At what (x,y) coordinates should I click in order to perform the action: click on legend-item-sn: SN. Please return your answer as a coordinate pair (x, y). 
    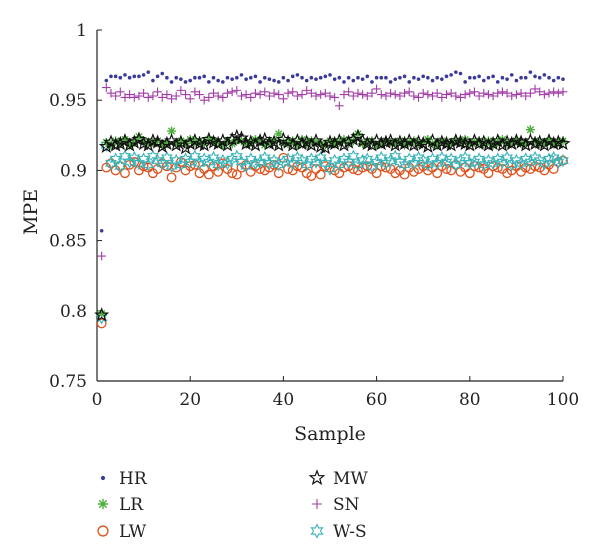
    Looking at the image, I should click on (336, 505).